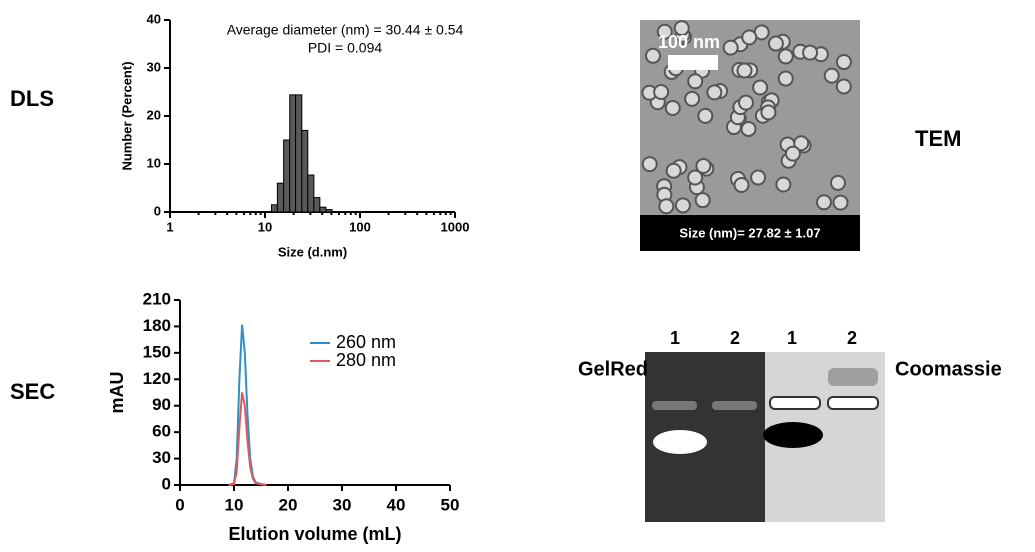 The image size is (1035, 552). I want to click on scale-bar, so click(693, 62).